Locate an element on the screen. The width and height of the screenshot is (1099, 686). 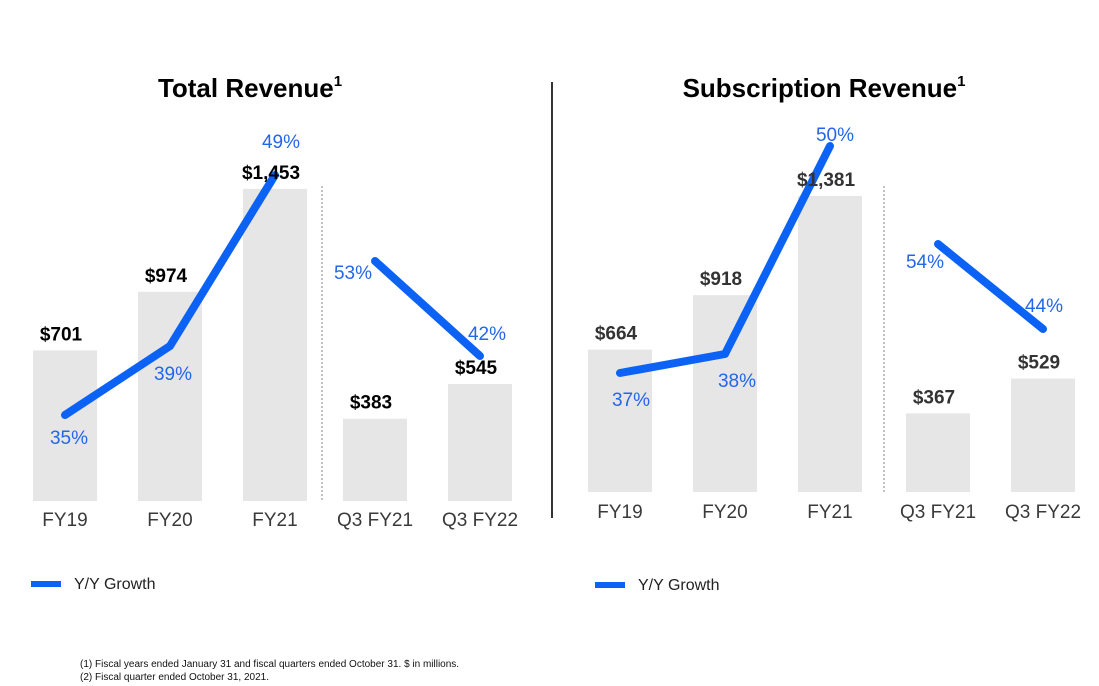
growth-label: 39% is located at coordinates (173, 374).